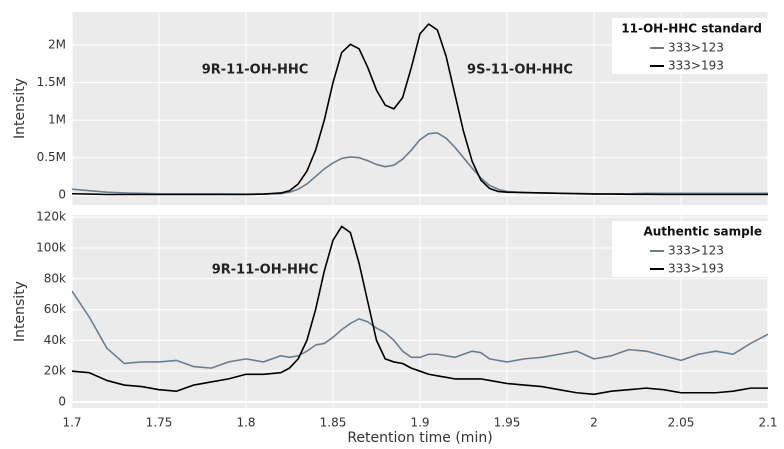 The width and height of the screenshot is (784, 449). What do you see at coordinates (55, 278) in the screenshot?
I see `y-tick-label: 80k` at bounding box center [55, 278].